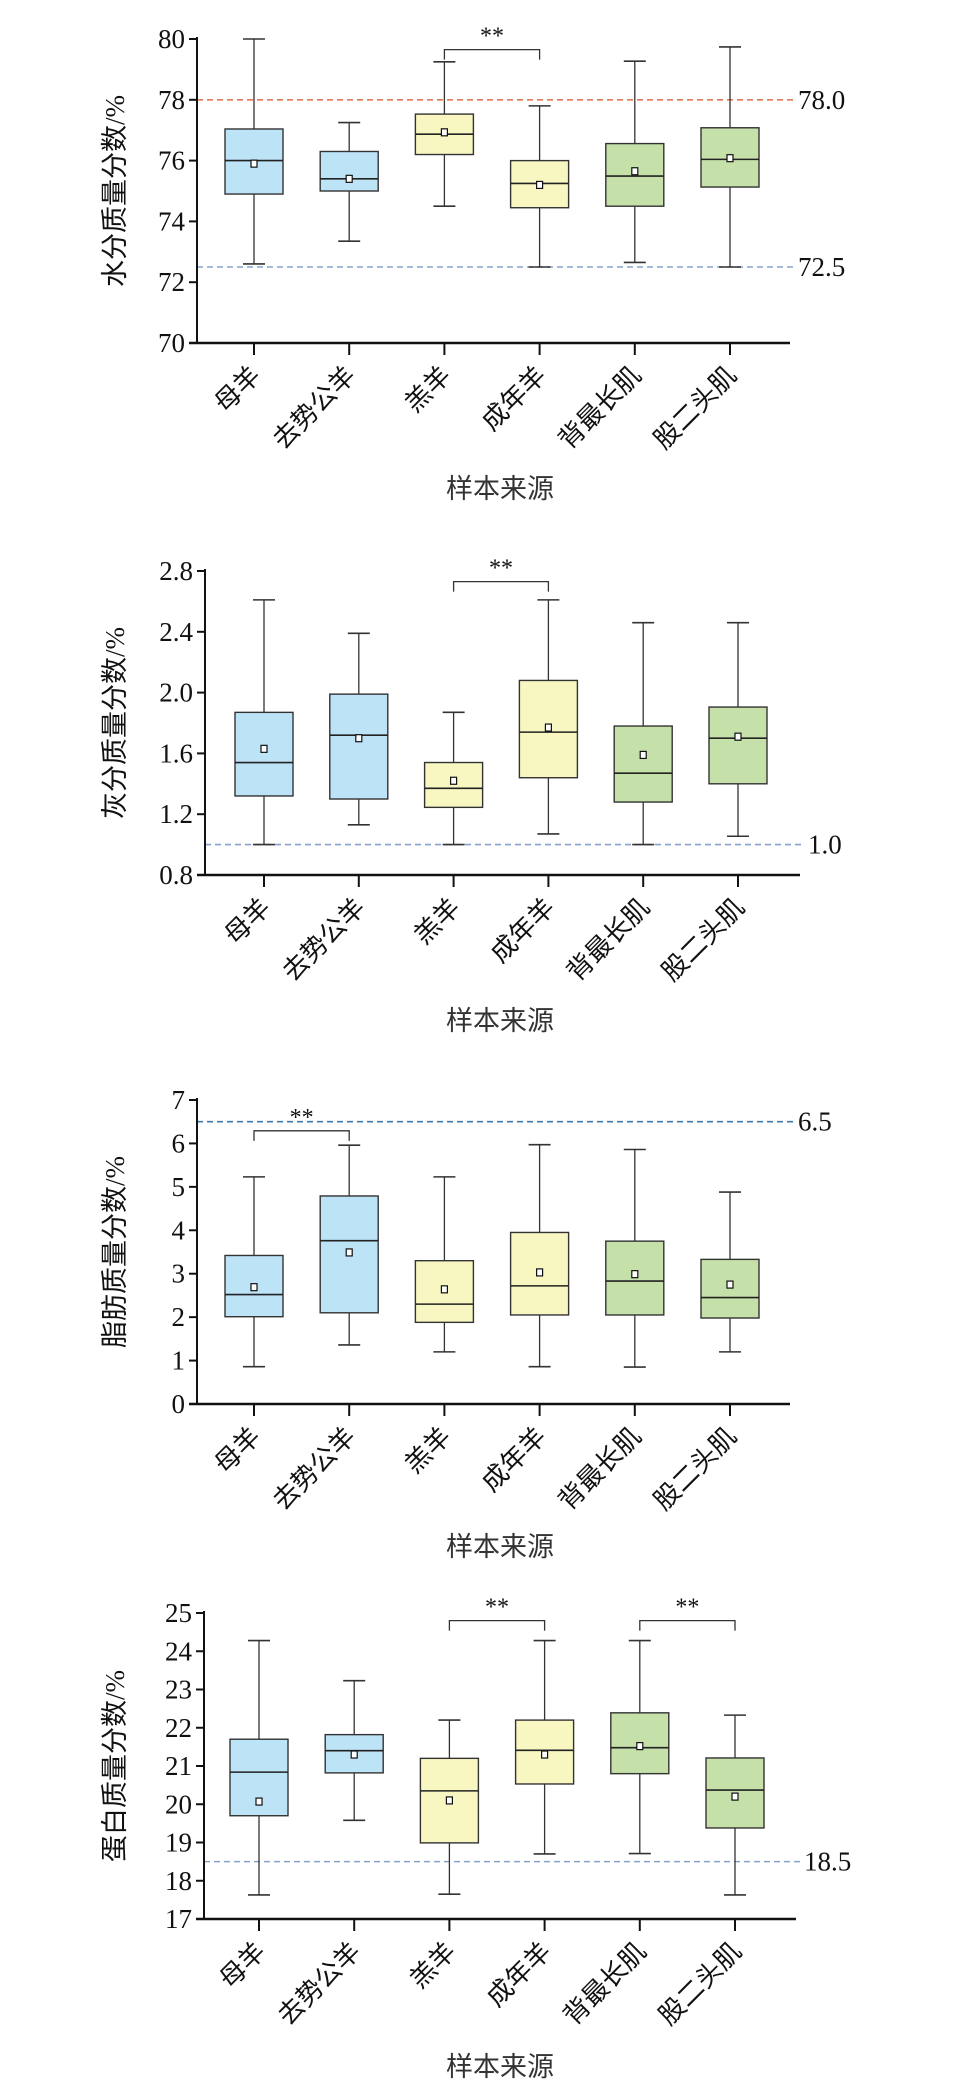 The width and height of the screenshot is (963, 2089). Describe the element at coordinates (176, 814) in the screenshot. I see `y-tick-label: 1.2` at that location.